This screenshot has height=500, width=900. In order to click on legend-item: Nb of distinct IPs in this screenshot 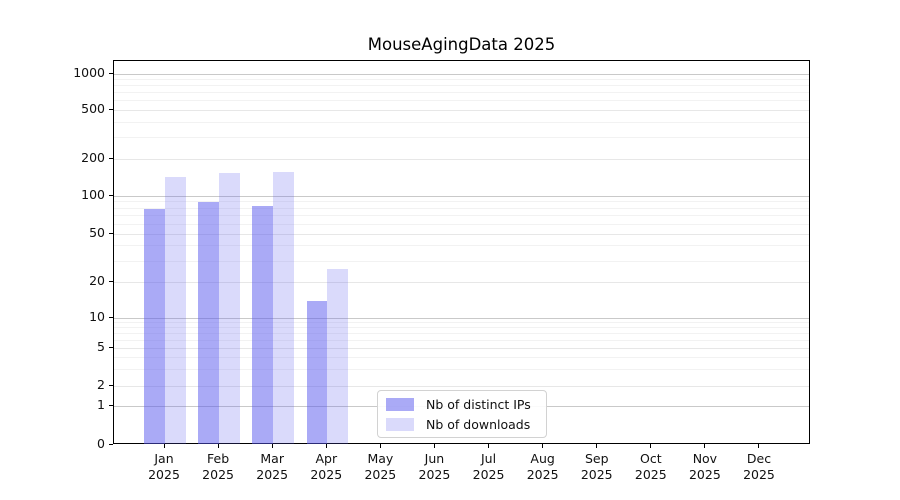, I will do `click(462, 404)`.